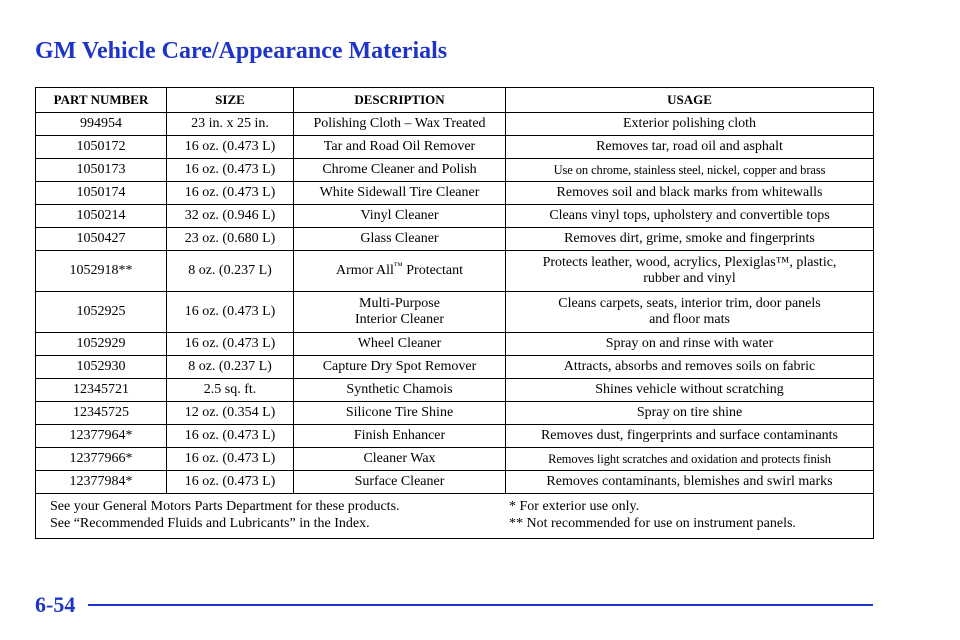 The width and height of the screenshot is (960, 640). What do you see at coordinates (101, 482) in the screenshot?
I see `part-number-cell: 12377984*` at bounding box center [101, 482].